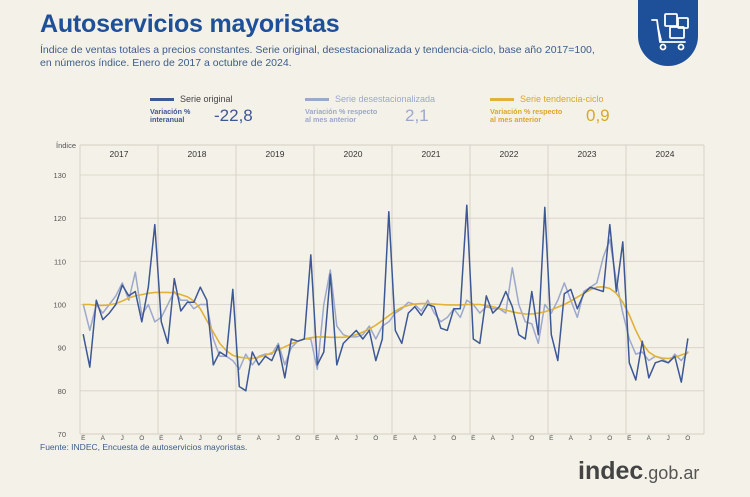 This screenshot has width=750, height=497. Describe the element at coordinates (587, 154) in the screenshot. I see `year-label: 2023` at that location.